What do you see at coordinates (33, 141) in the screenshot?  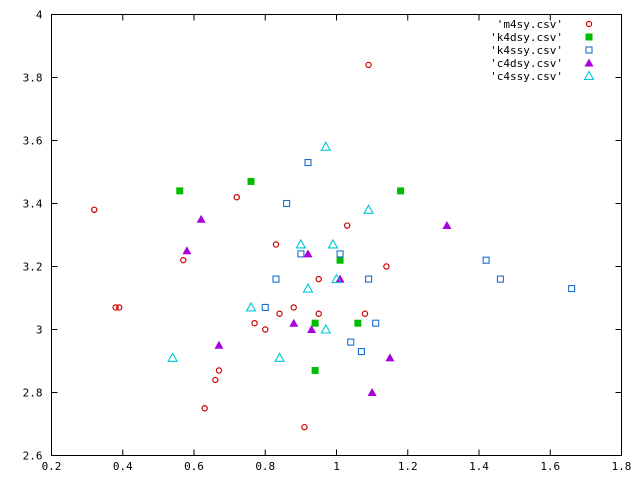 I see `y-tick-label: 3.6` at bounding box center [33, 141].